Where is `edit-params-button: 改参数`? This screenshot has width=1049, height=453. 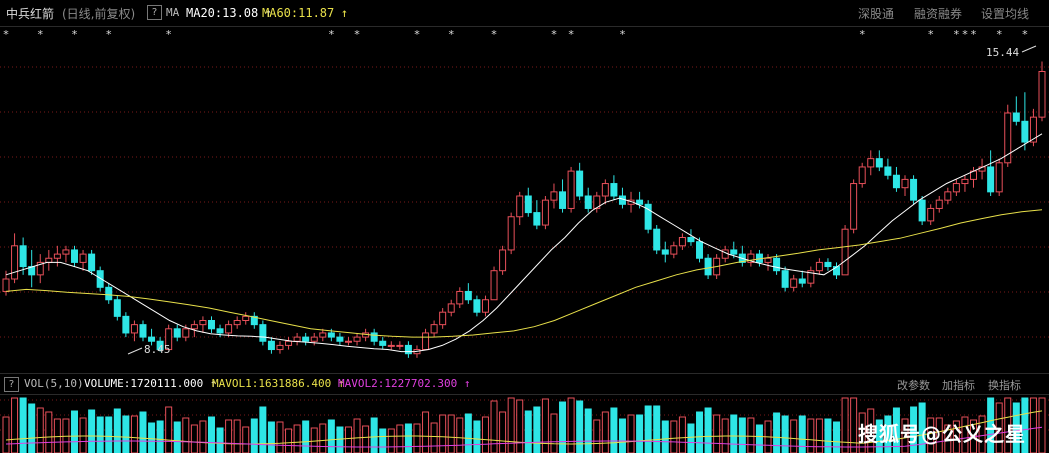
edit-params-button: 改参数 is located at coordinates (913, 385).